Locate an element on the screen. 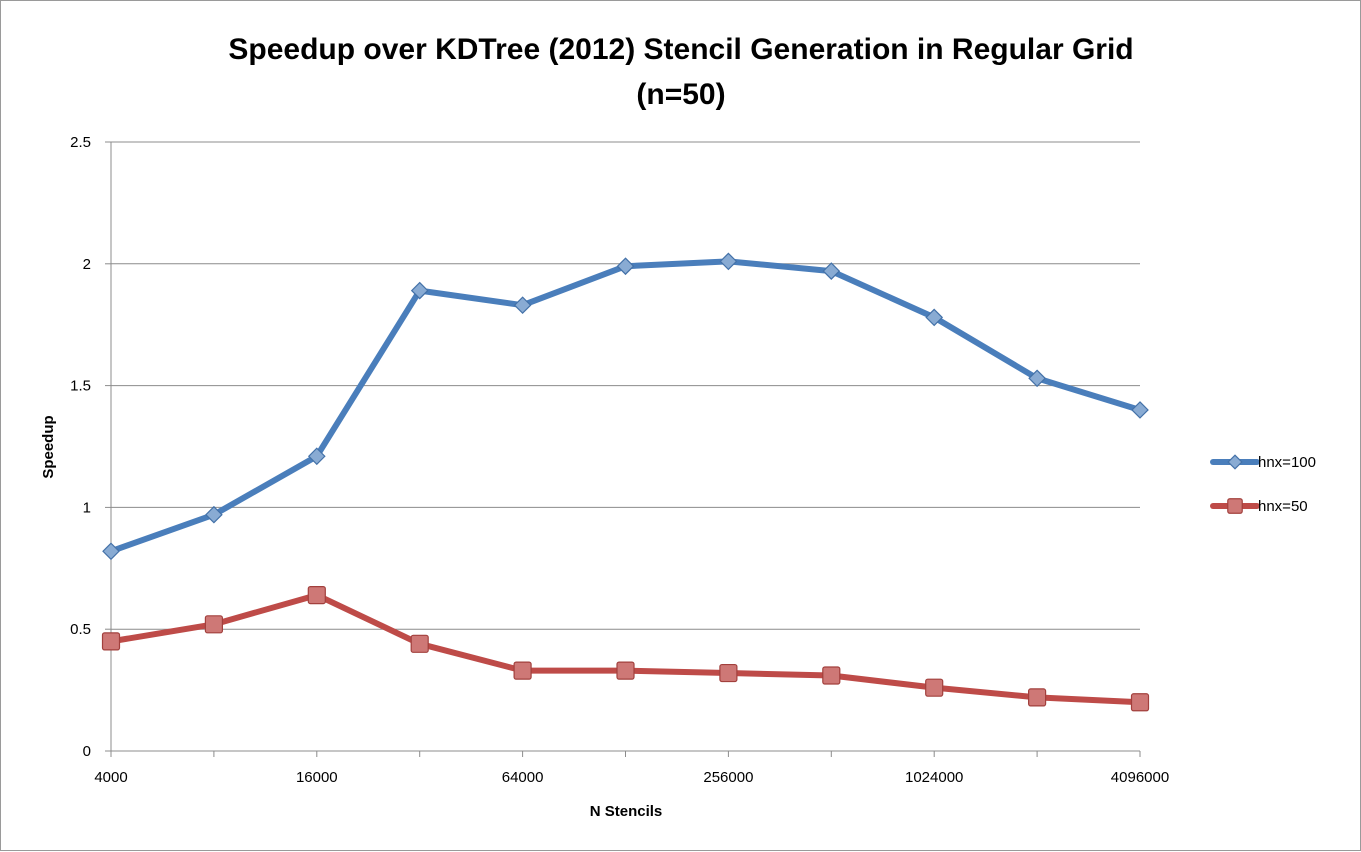 The height and width of the screenshot is (852, 1361). x-tick-label: 16000 is located at coordinates (317, 777).